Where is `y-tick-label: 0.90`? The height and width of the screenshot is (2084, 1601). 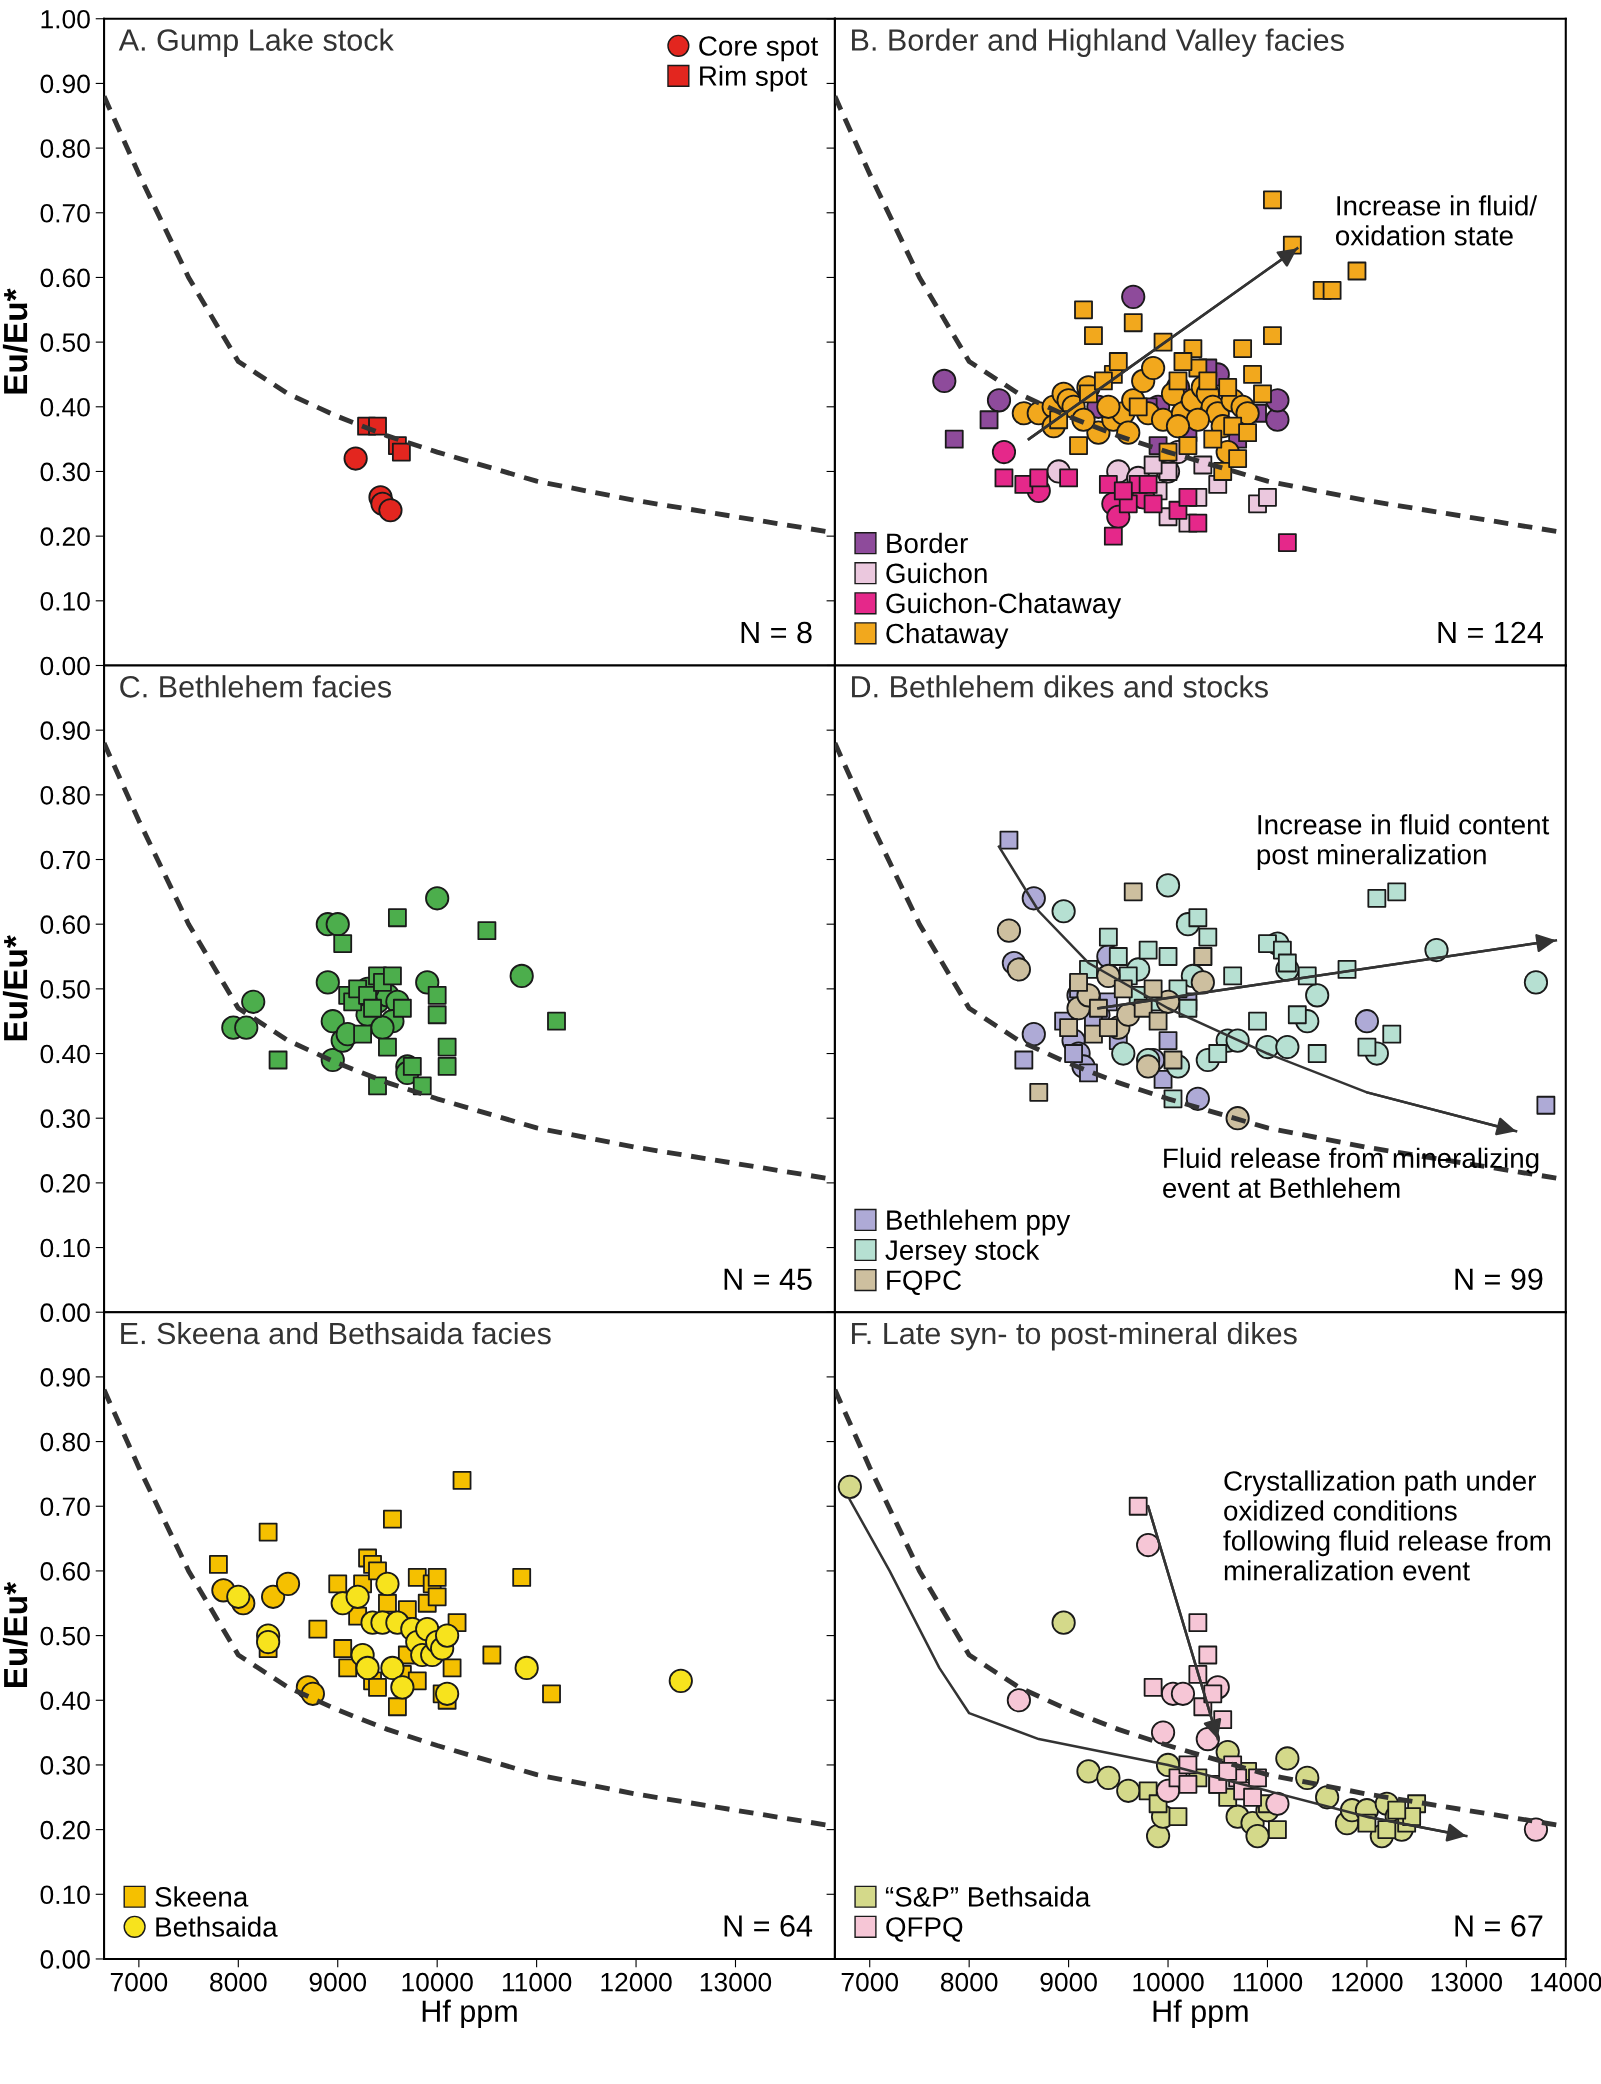
y-tick-label: 0.90 is located at coordinates (65, 730).